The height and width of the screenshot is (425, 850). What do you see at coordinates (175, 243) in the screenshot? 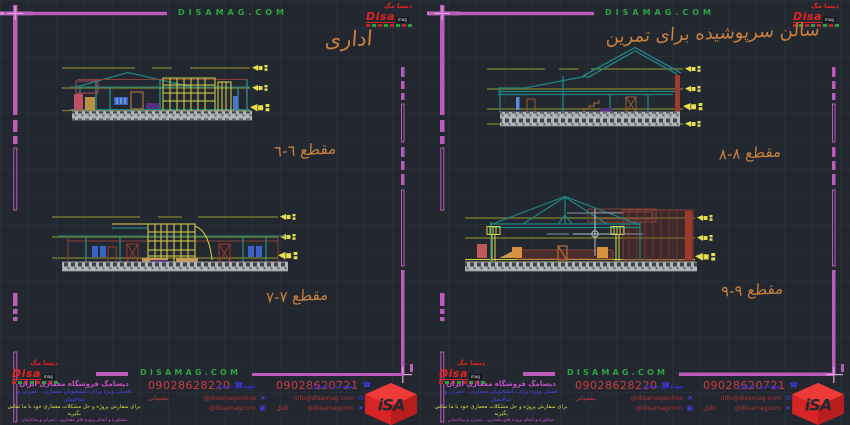
I see `section-7-7-drawing` at bounding box center [175, 243].